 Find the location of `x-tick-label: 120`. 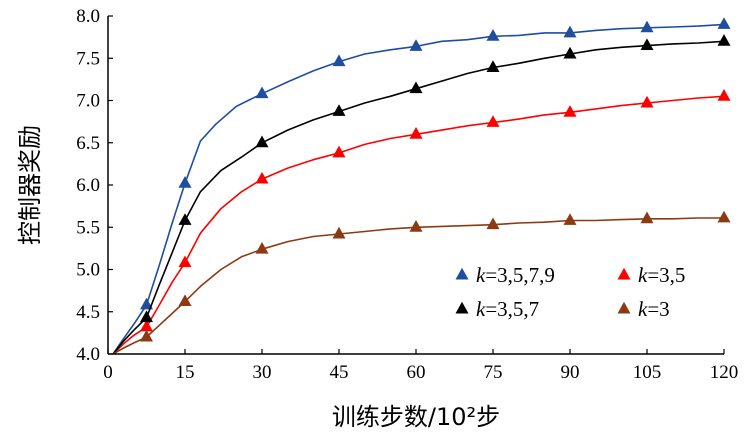

x-tick-label: 120 is located at coordinates (724, 372).